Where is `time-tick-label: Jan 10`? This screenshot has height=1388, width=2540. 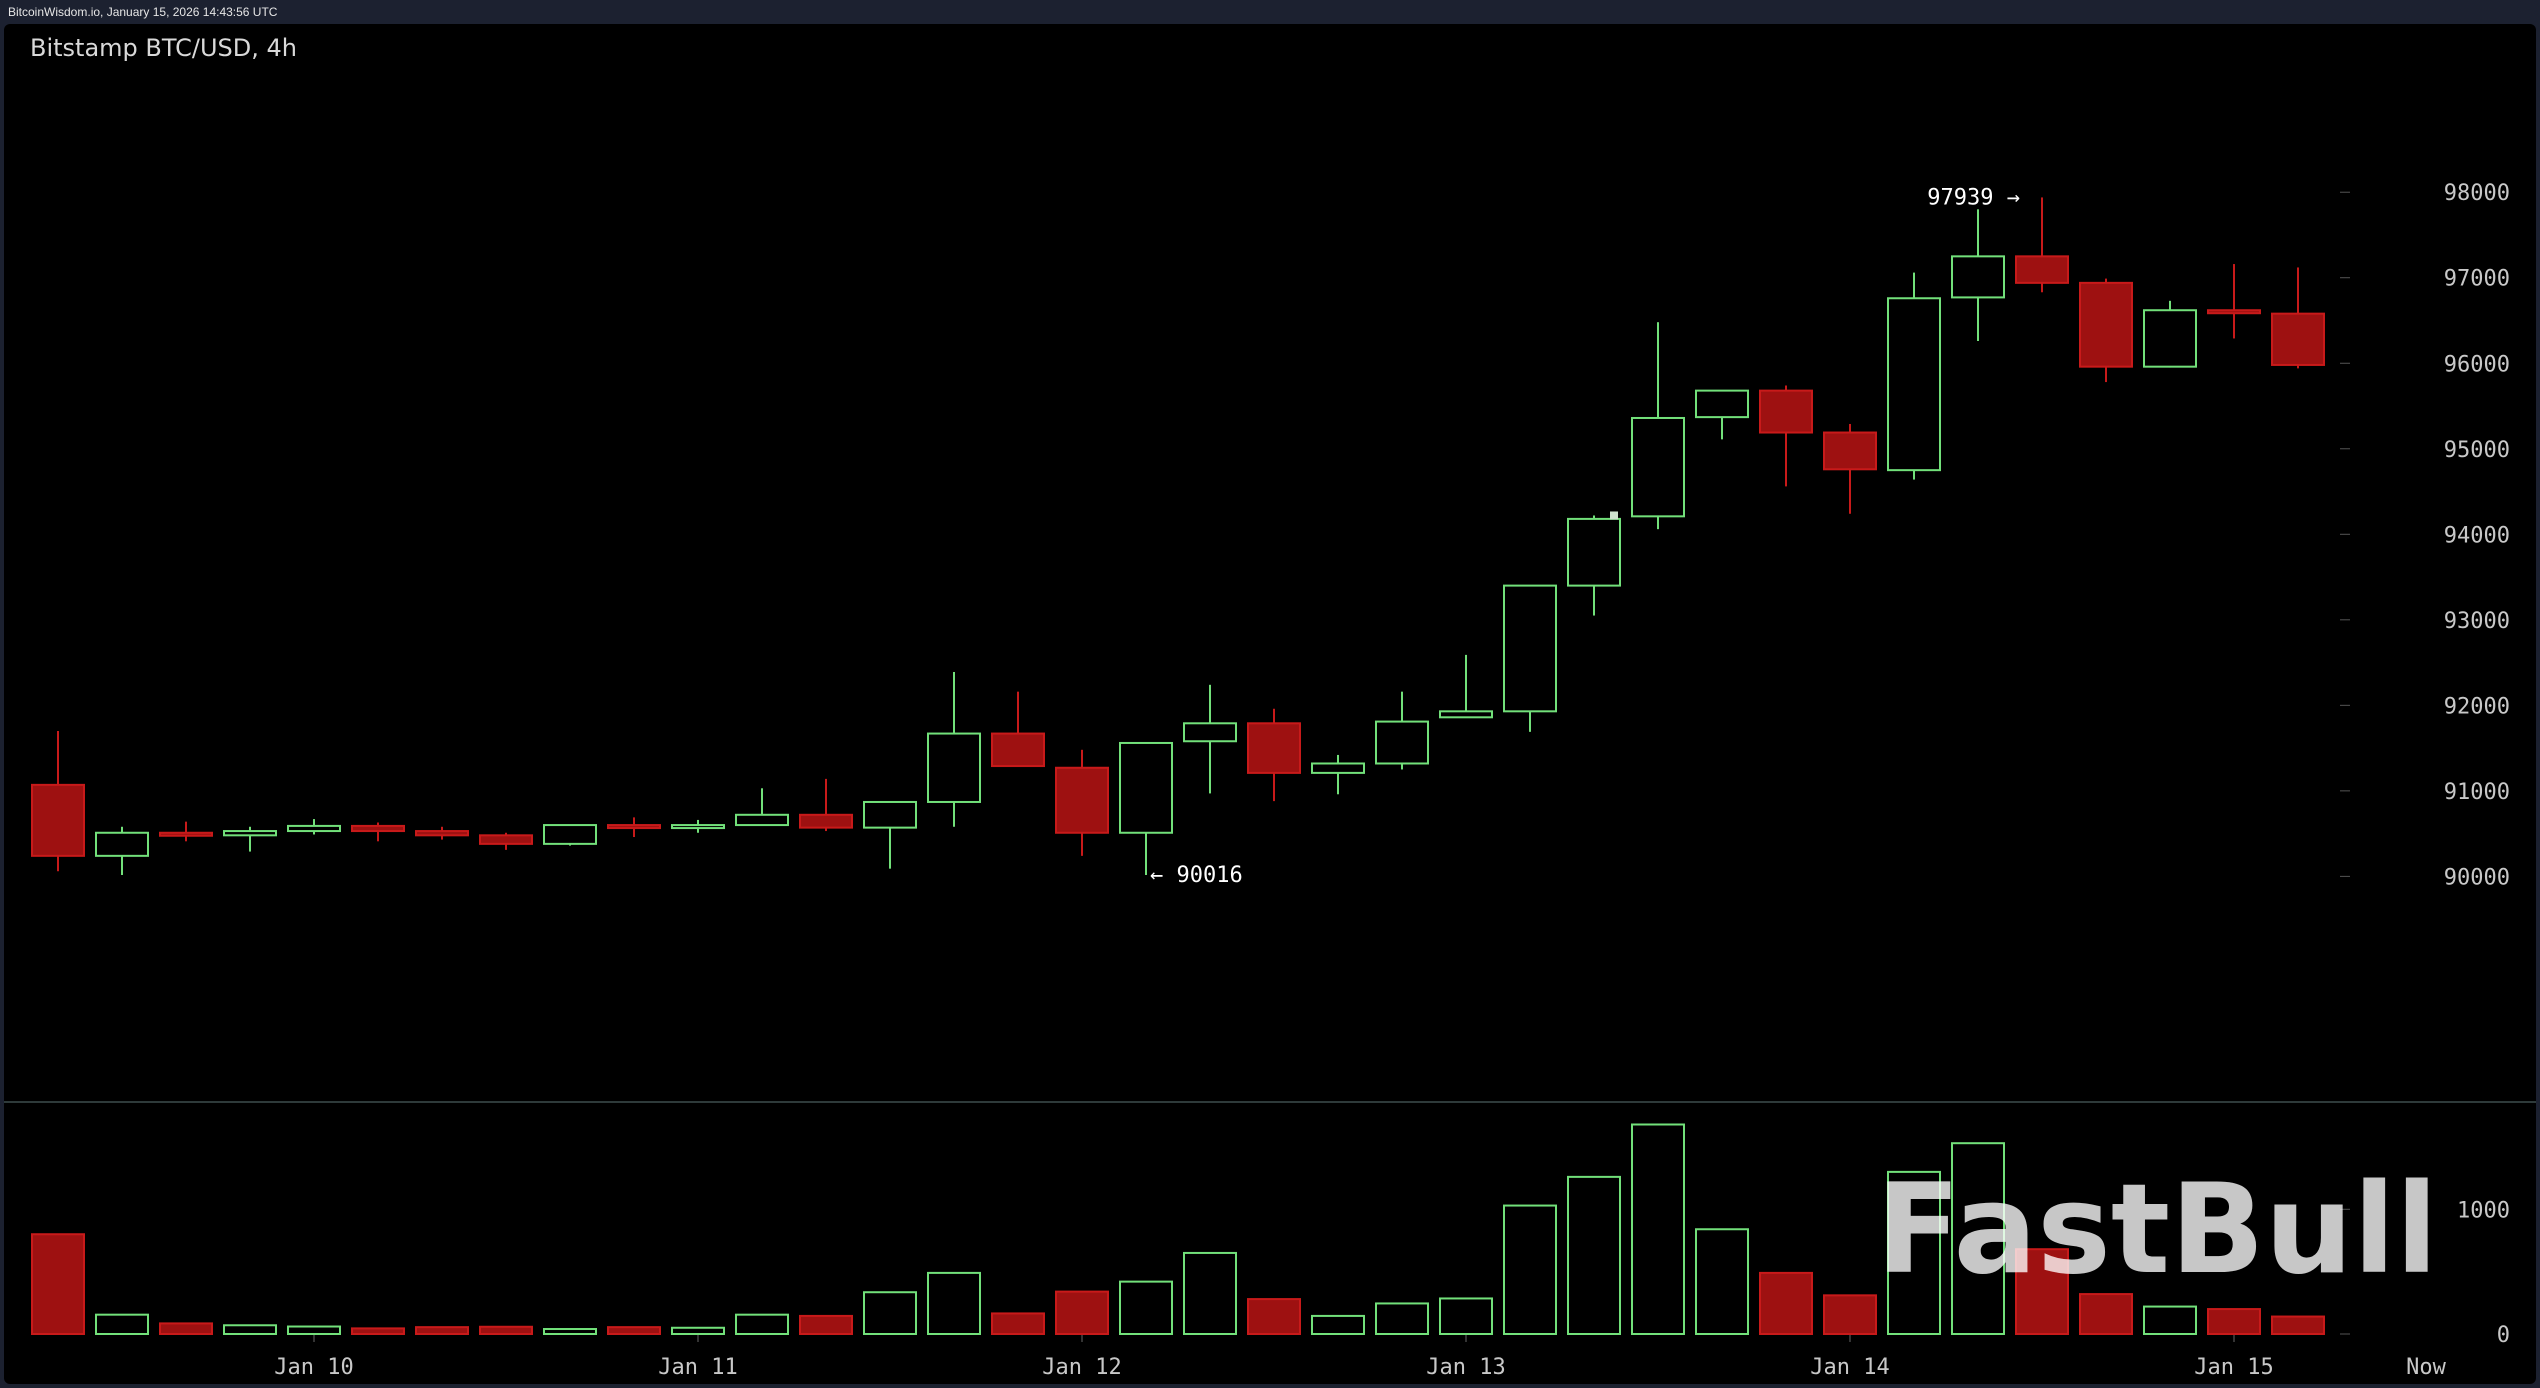
time-tick-label: Jan 10 is located at coordinates (313, 1367).